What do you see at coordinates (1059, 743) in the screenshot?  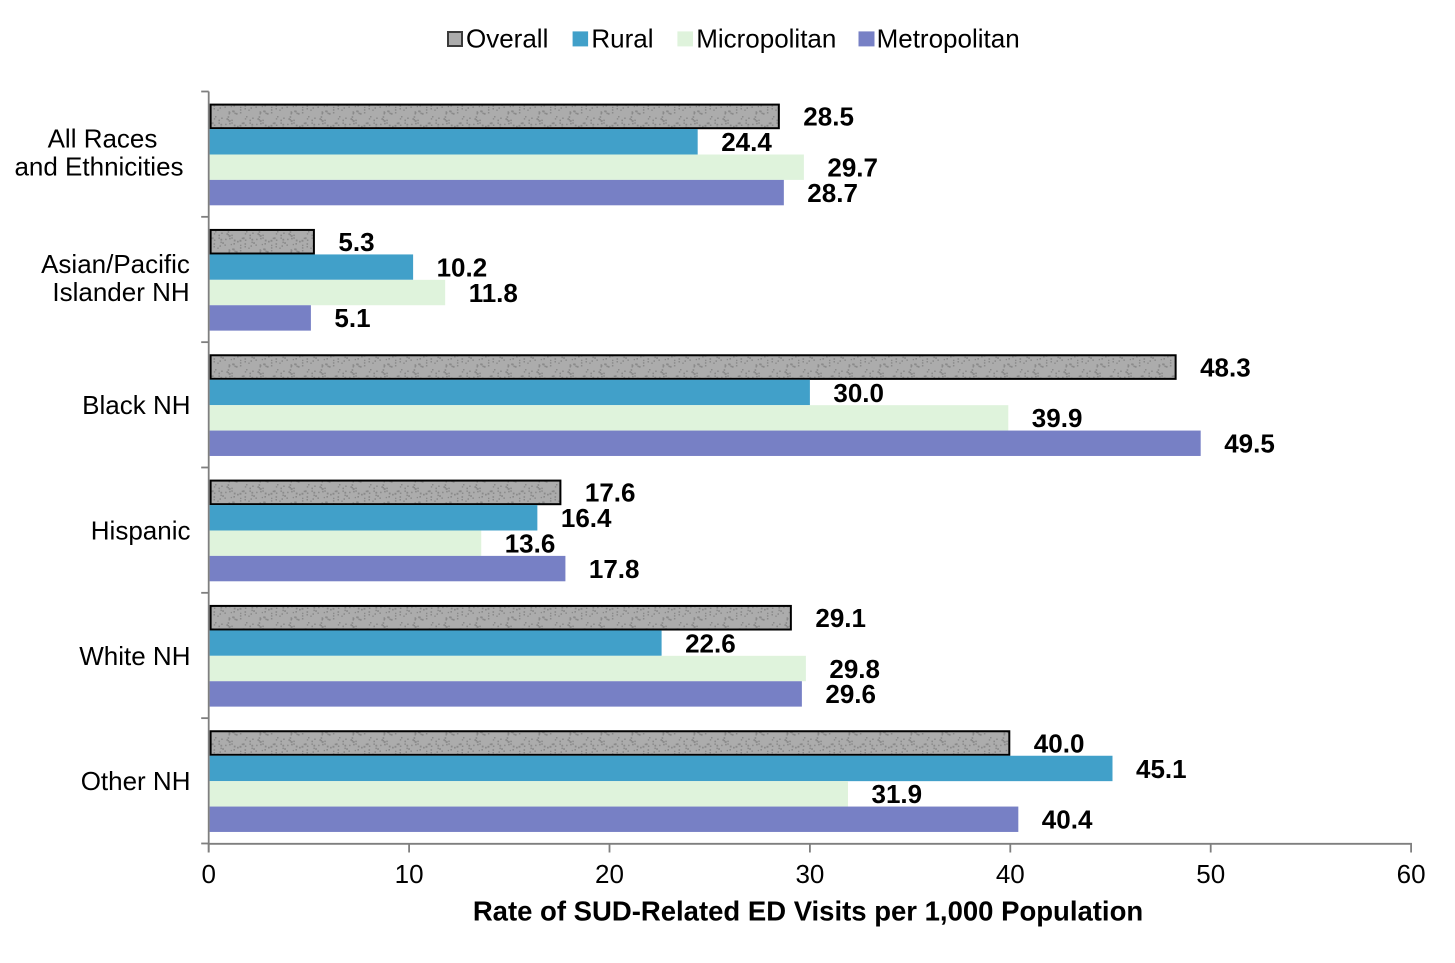 I see `svg-text: 40.0` at bounding box center [1059, 743].